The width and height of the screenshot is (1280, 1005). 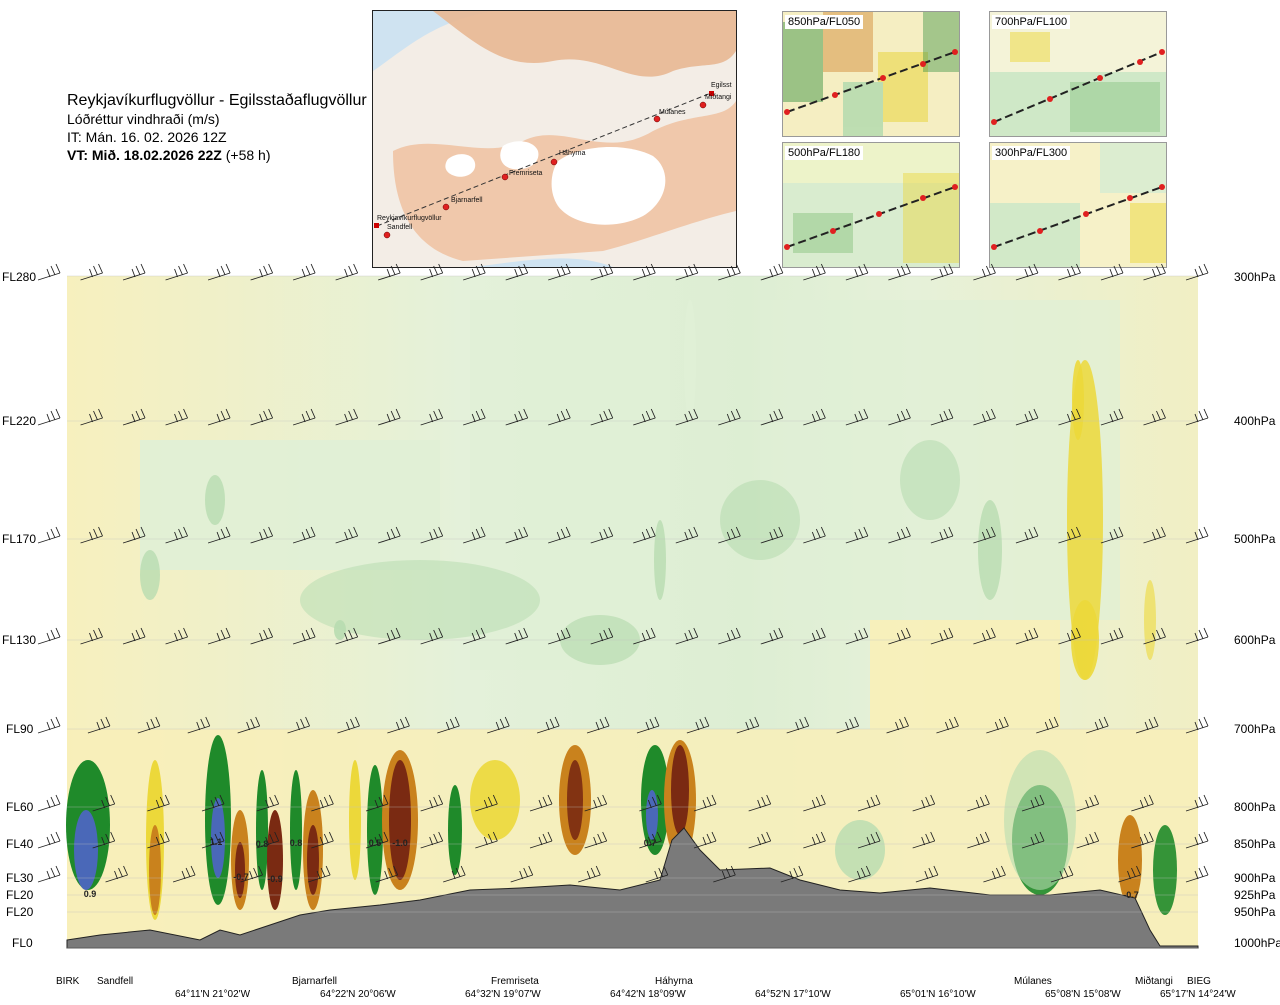 What do you see at coordinates (1033, 981) in the screenshot?
I see `waypoint-label-mulanes: Múlanes` at bounding box center [1033, 981].